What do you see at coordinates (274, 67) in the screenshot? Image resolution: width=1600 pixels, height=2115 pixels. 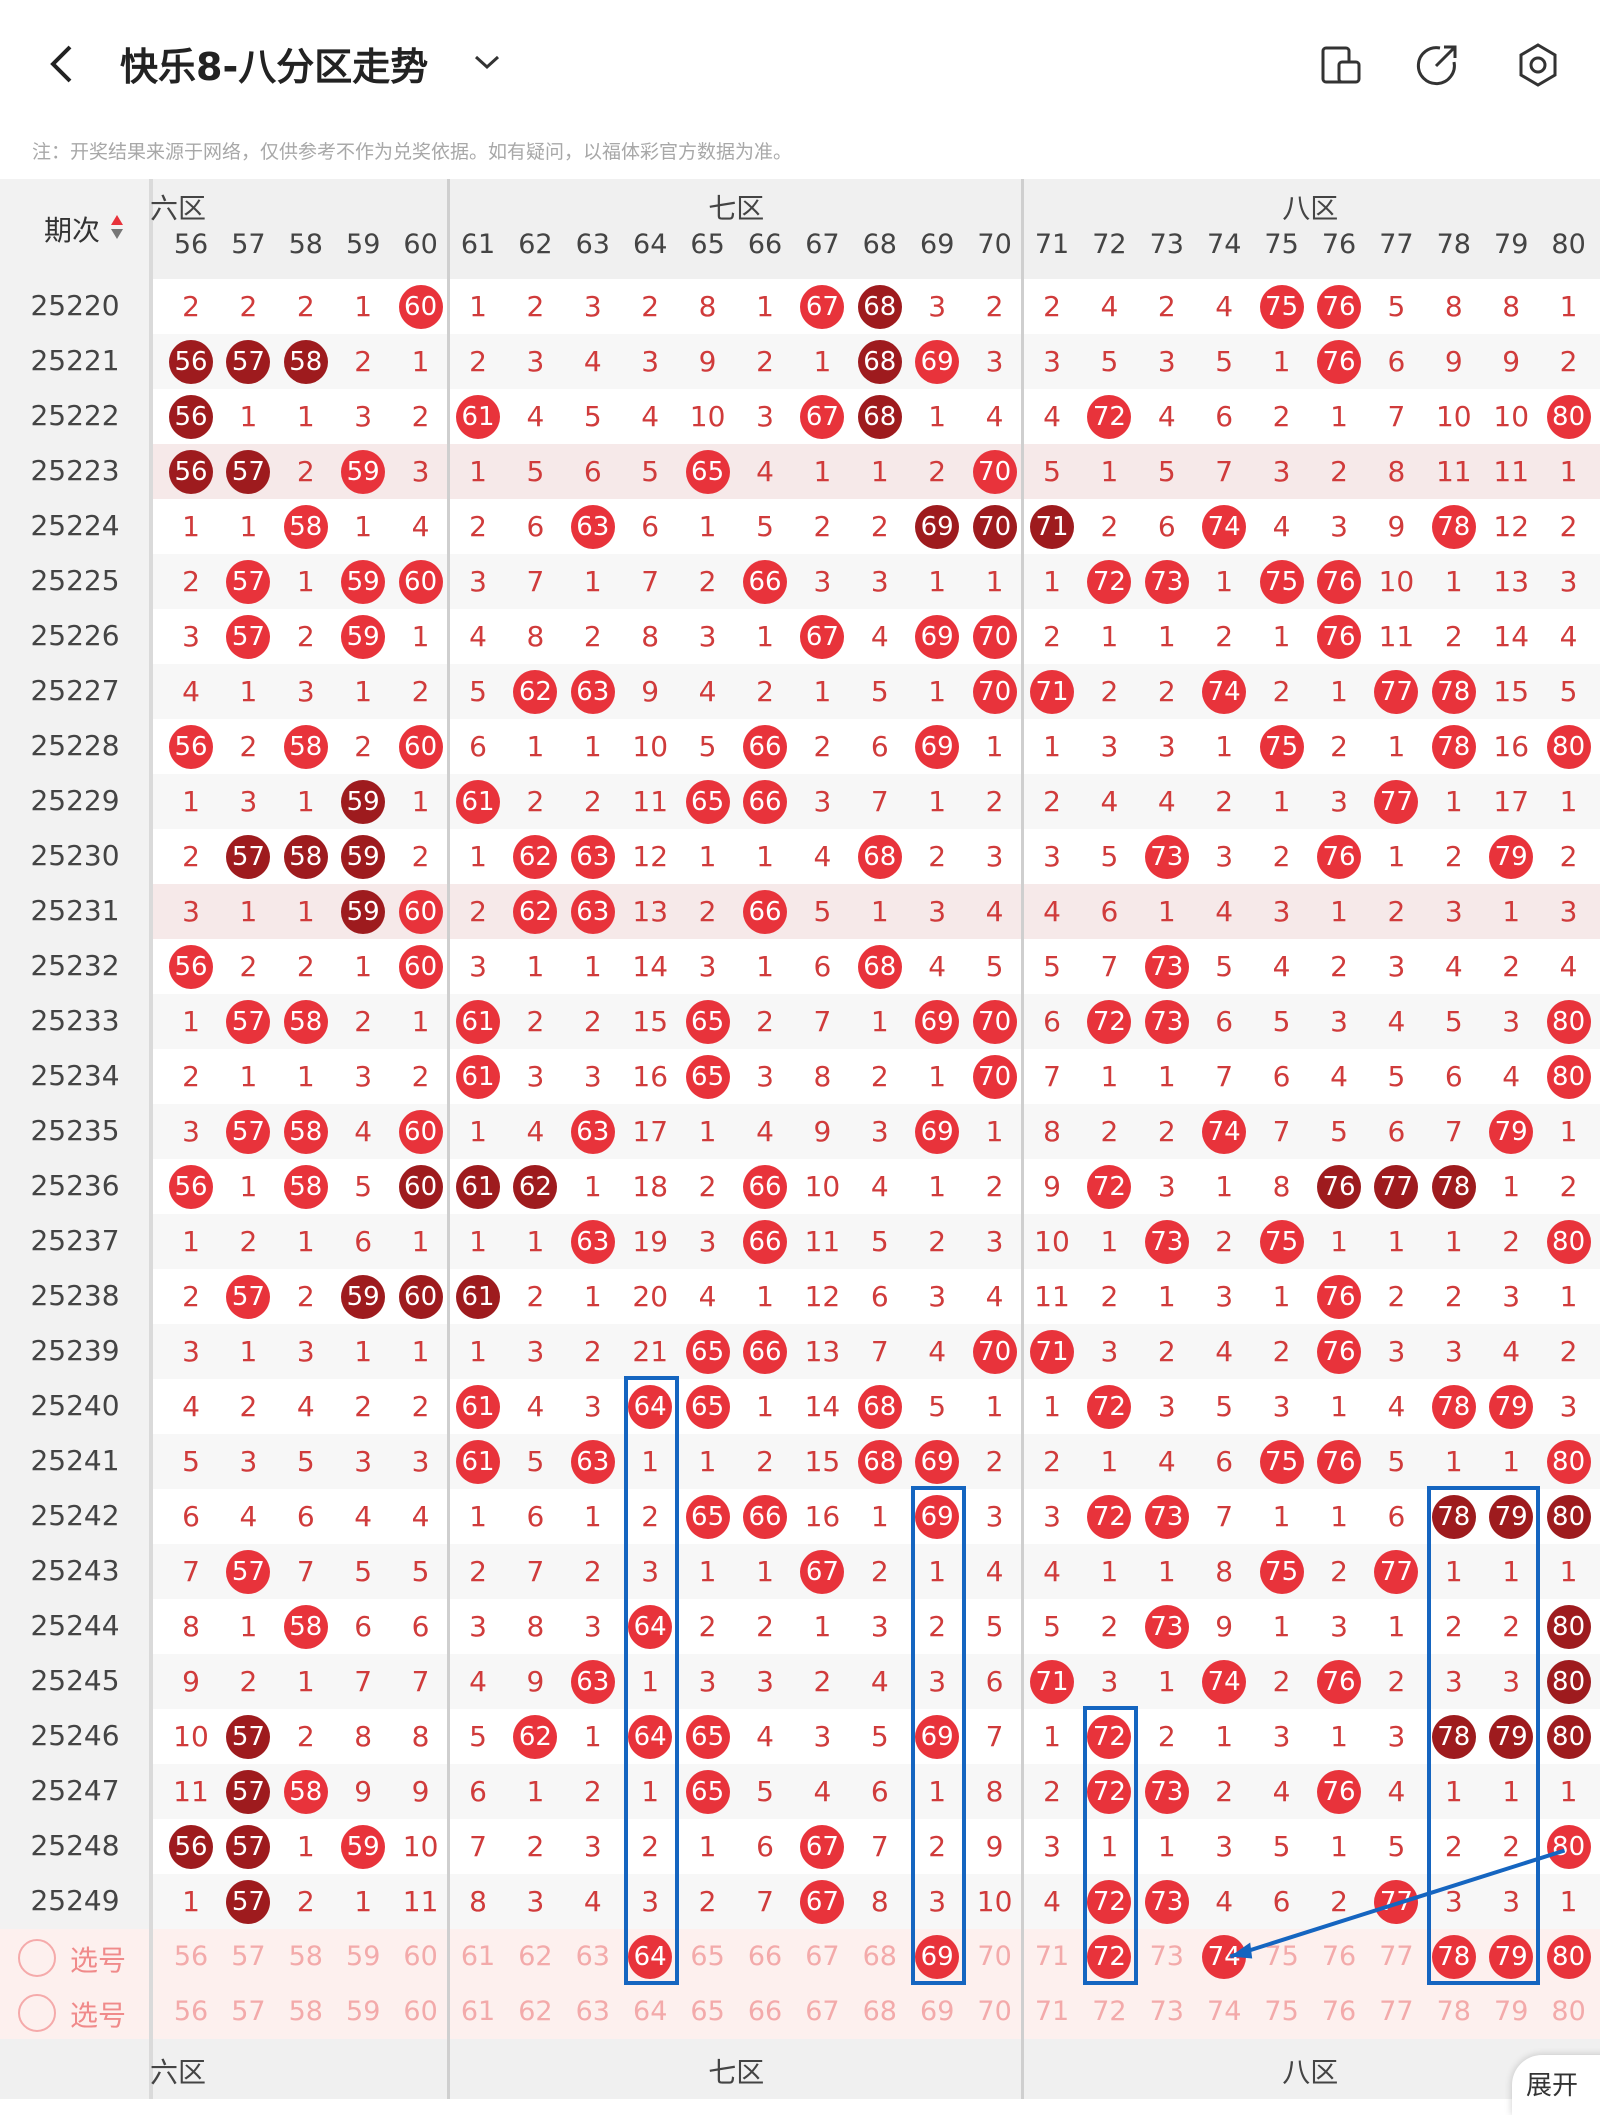 I see `page-title: 快乐8-八分区走势` at bounding box center [274, 67].